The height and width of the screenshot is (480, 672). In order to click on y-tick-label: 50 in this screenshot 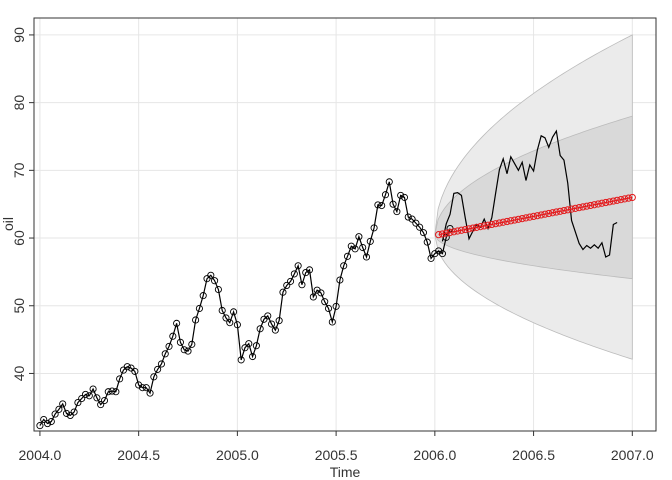, I will do `click(19, 306)`.